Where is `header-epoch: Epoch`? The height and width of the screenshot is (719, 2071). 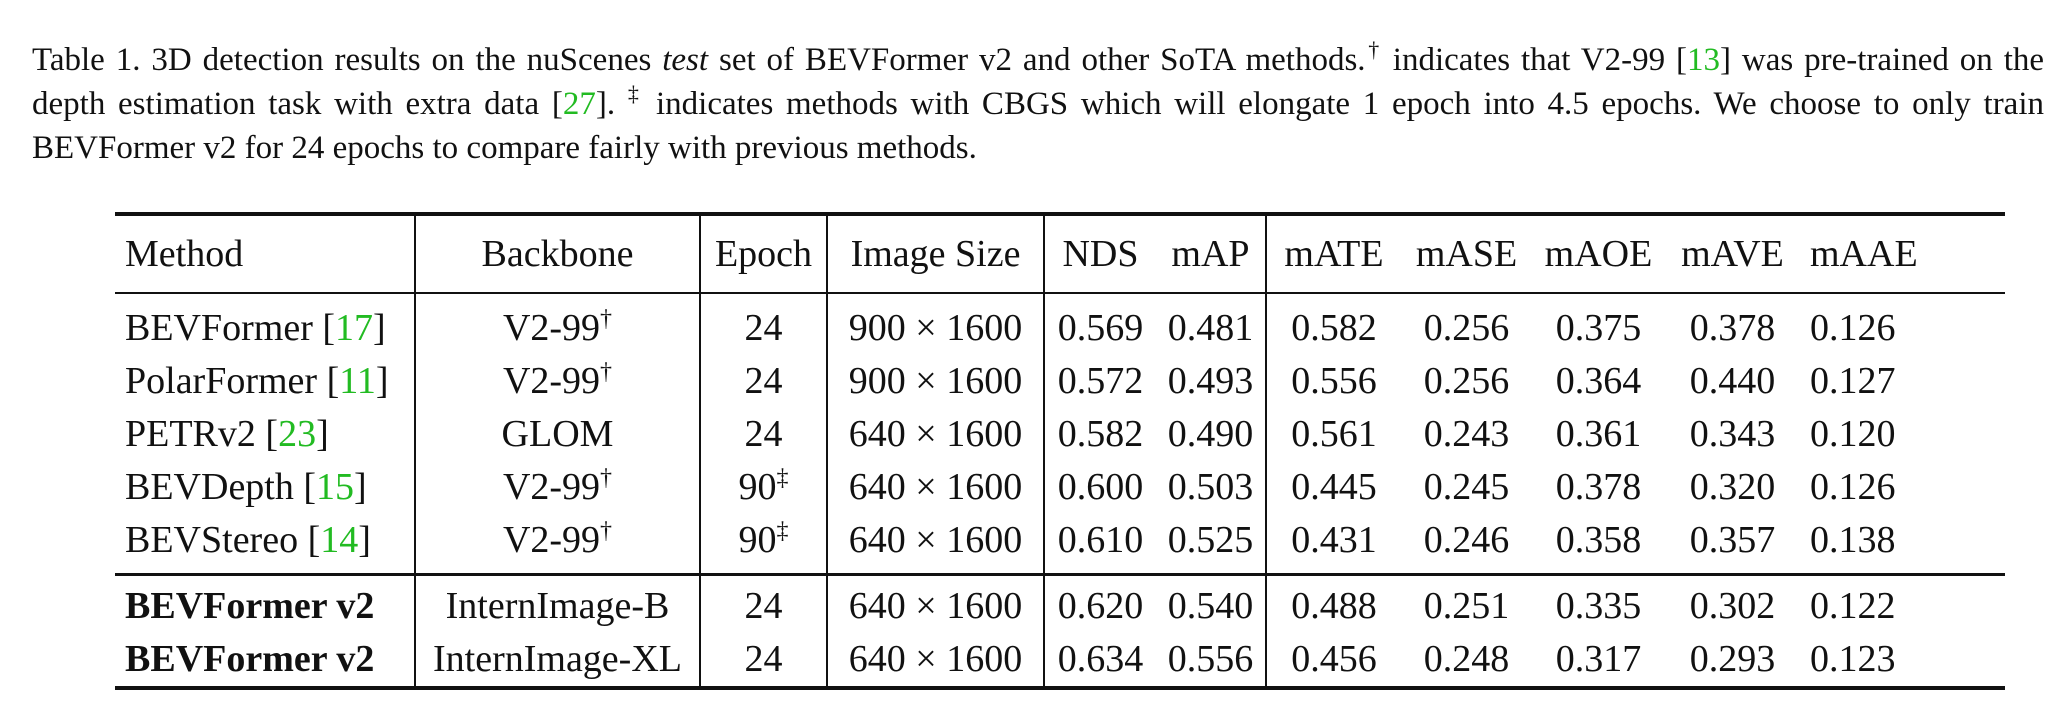
header-epoch: Epoch is located at coordinates (763, 254).